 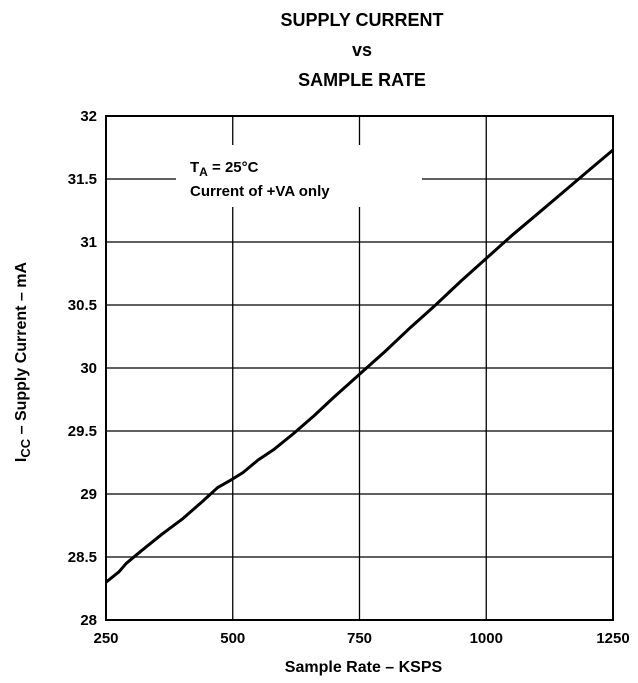 I want to click on x-tick-label: 500, so click(x=232, y=638).